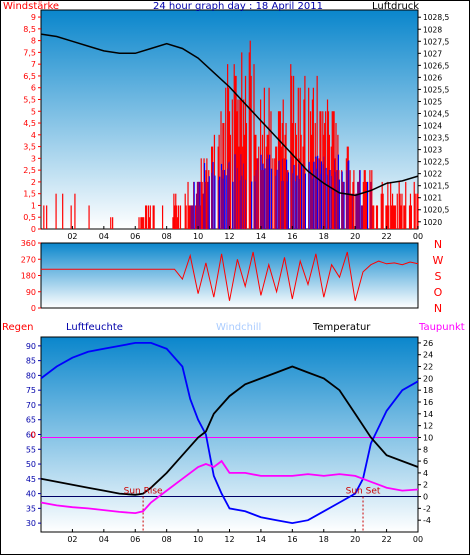 The height and width of the screenshot is (555, 470). I want to click on pressure-tick-label: 1022,5, so click(436, 162).